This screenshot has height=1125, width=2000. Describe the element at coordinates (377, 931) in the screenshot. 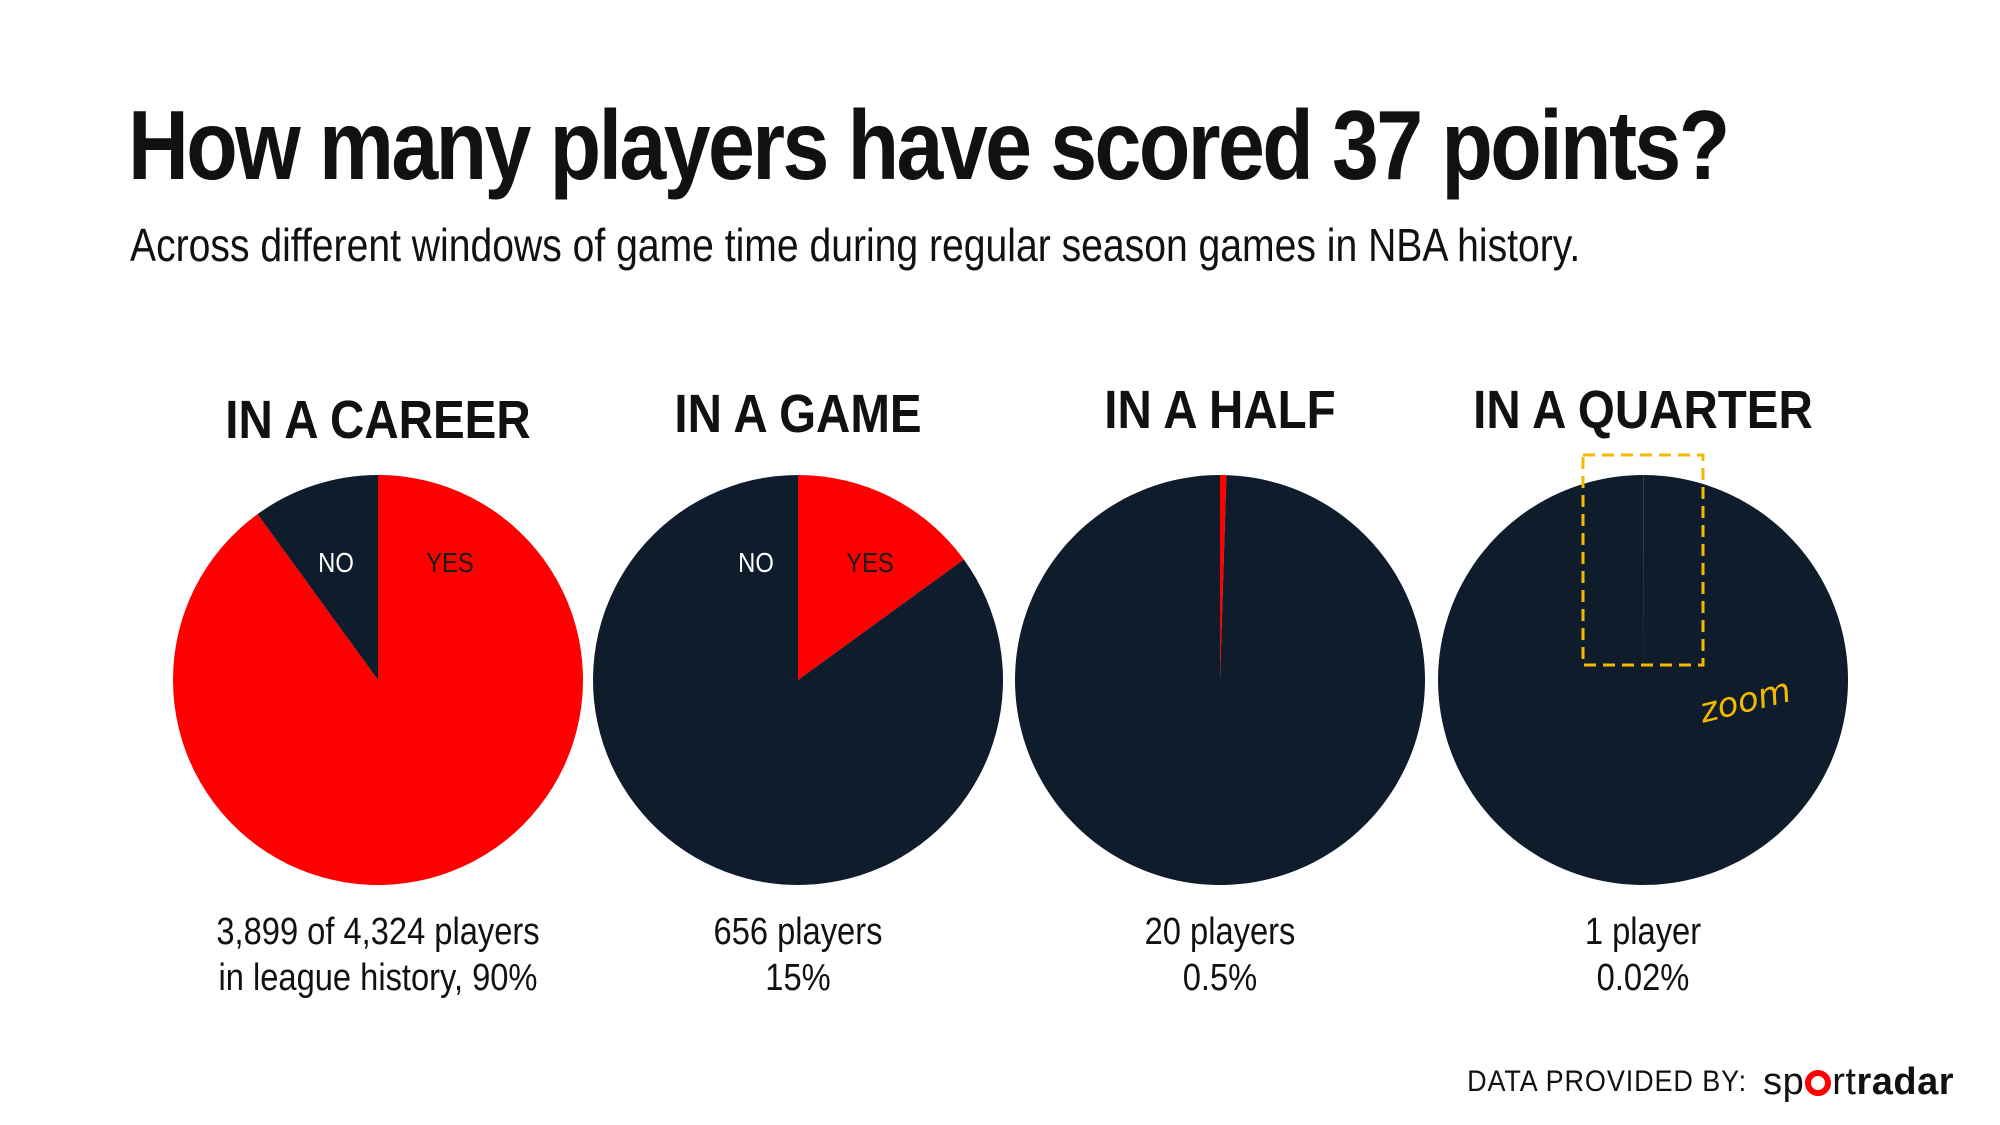

I see `pie-caption: 3,899 of 4,324 players` at that location.